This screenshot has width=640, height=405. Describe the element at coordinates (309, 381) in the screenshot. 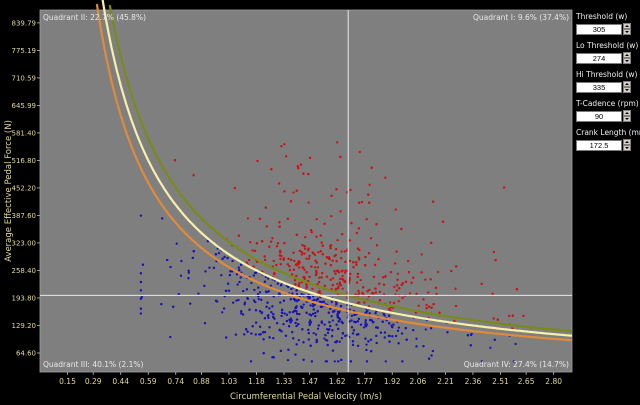

I see `x-tick-label: 1.47` at that location.